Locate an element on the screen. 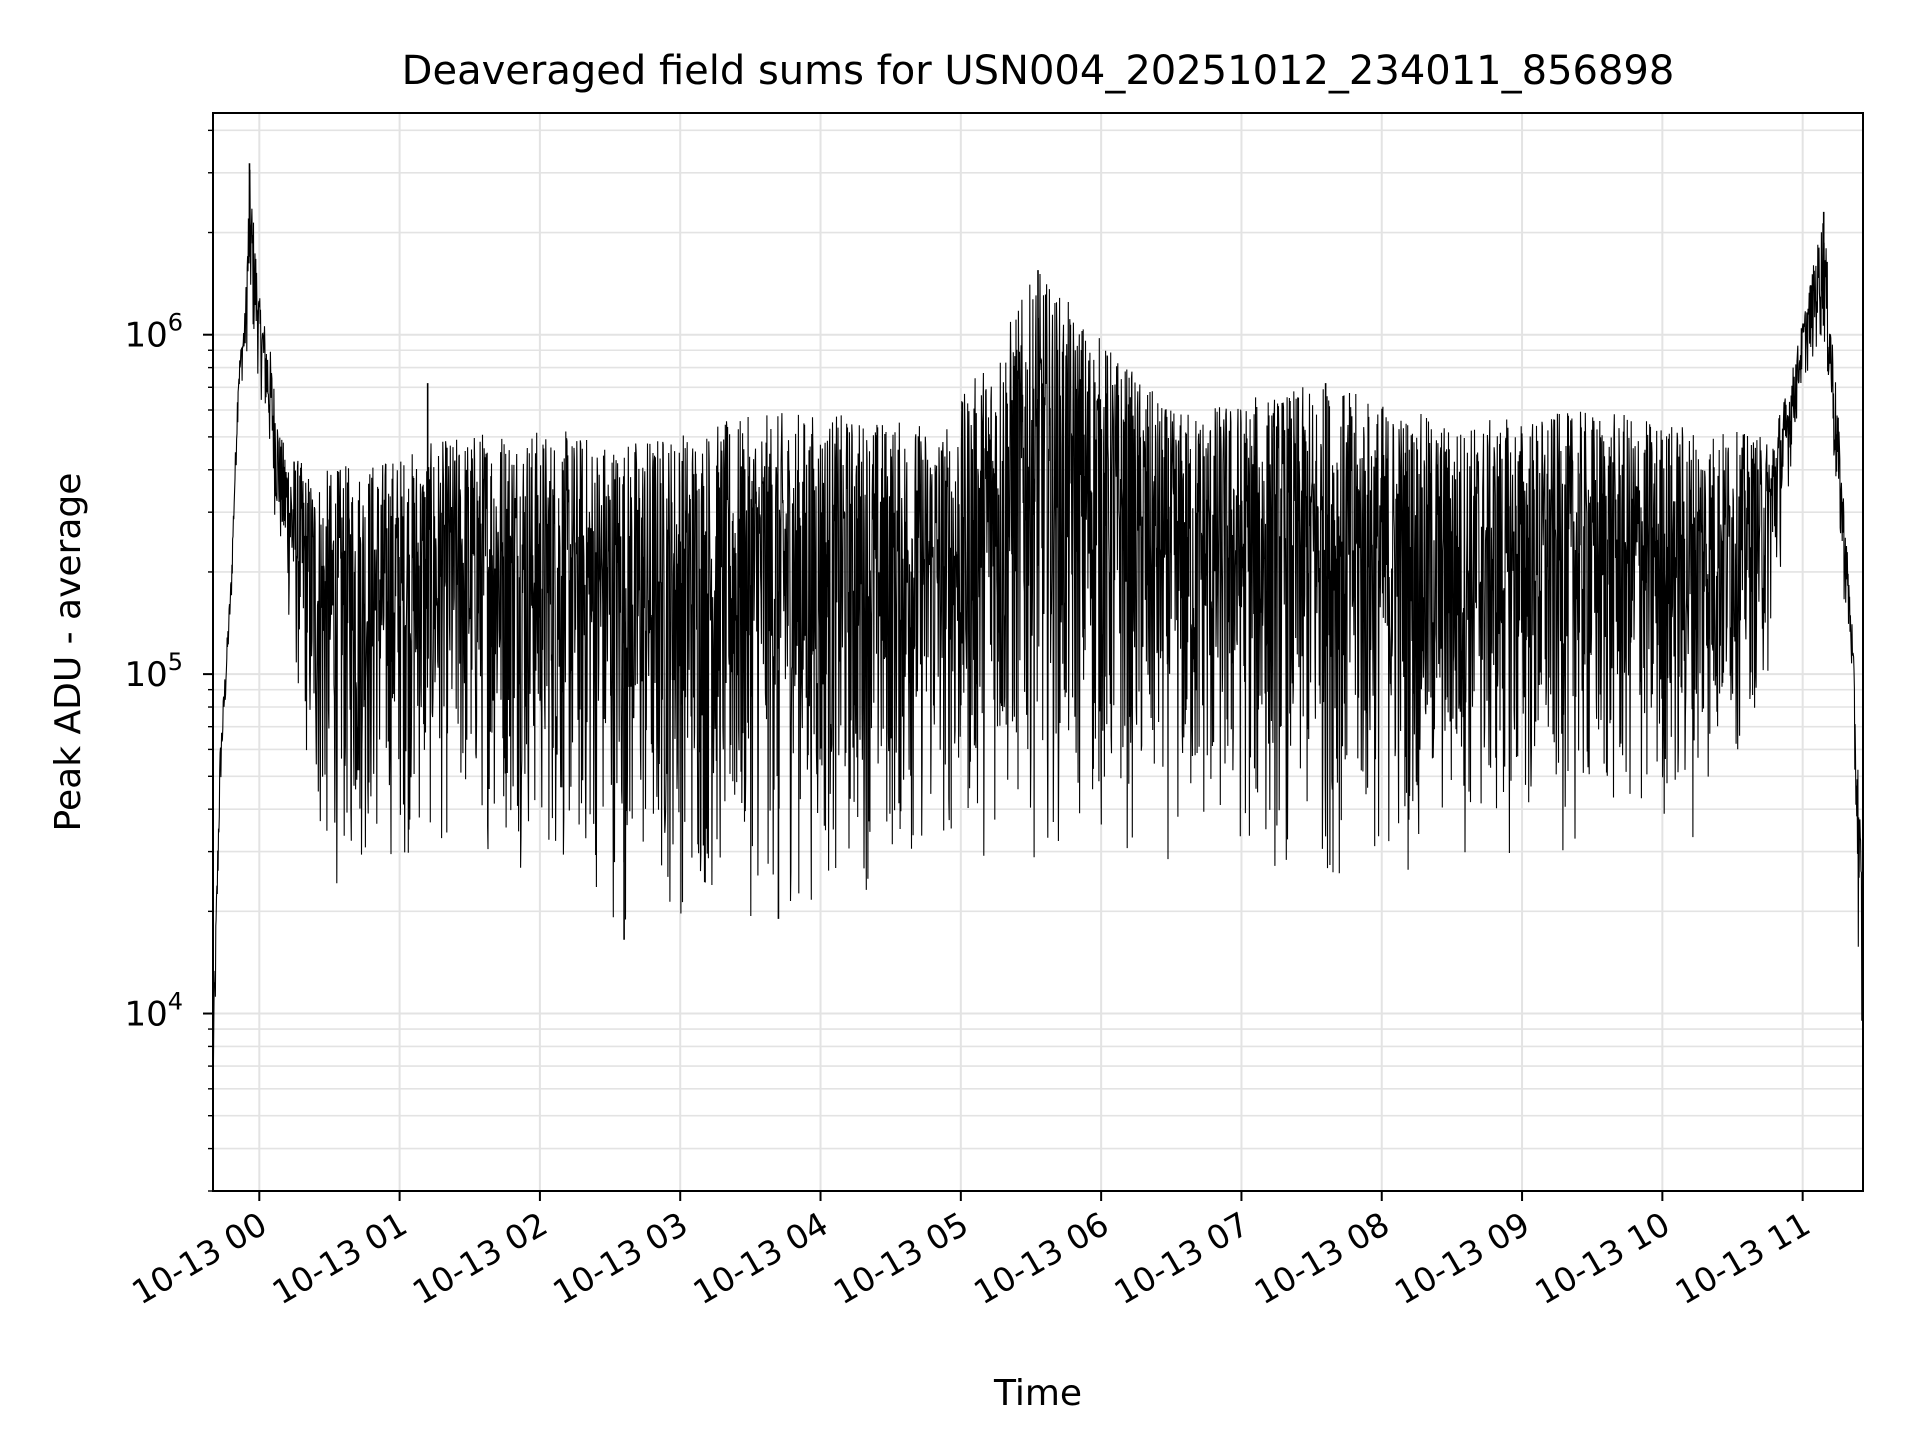 The width and height of the screenshot is (1920, 1440). y-axis-label: Peak ADU - average is located at coordinates (68, 652).